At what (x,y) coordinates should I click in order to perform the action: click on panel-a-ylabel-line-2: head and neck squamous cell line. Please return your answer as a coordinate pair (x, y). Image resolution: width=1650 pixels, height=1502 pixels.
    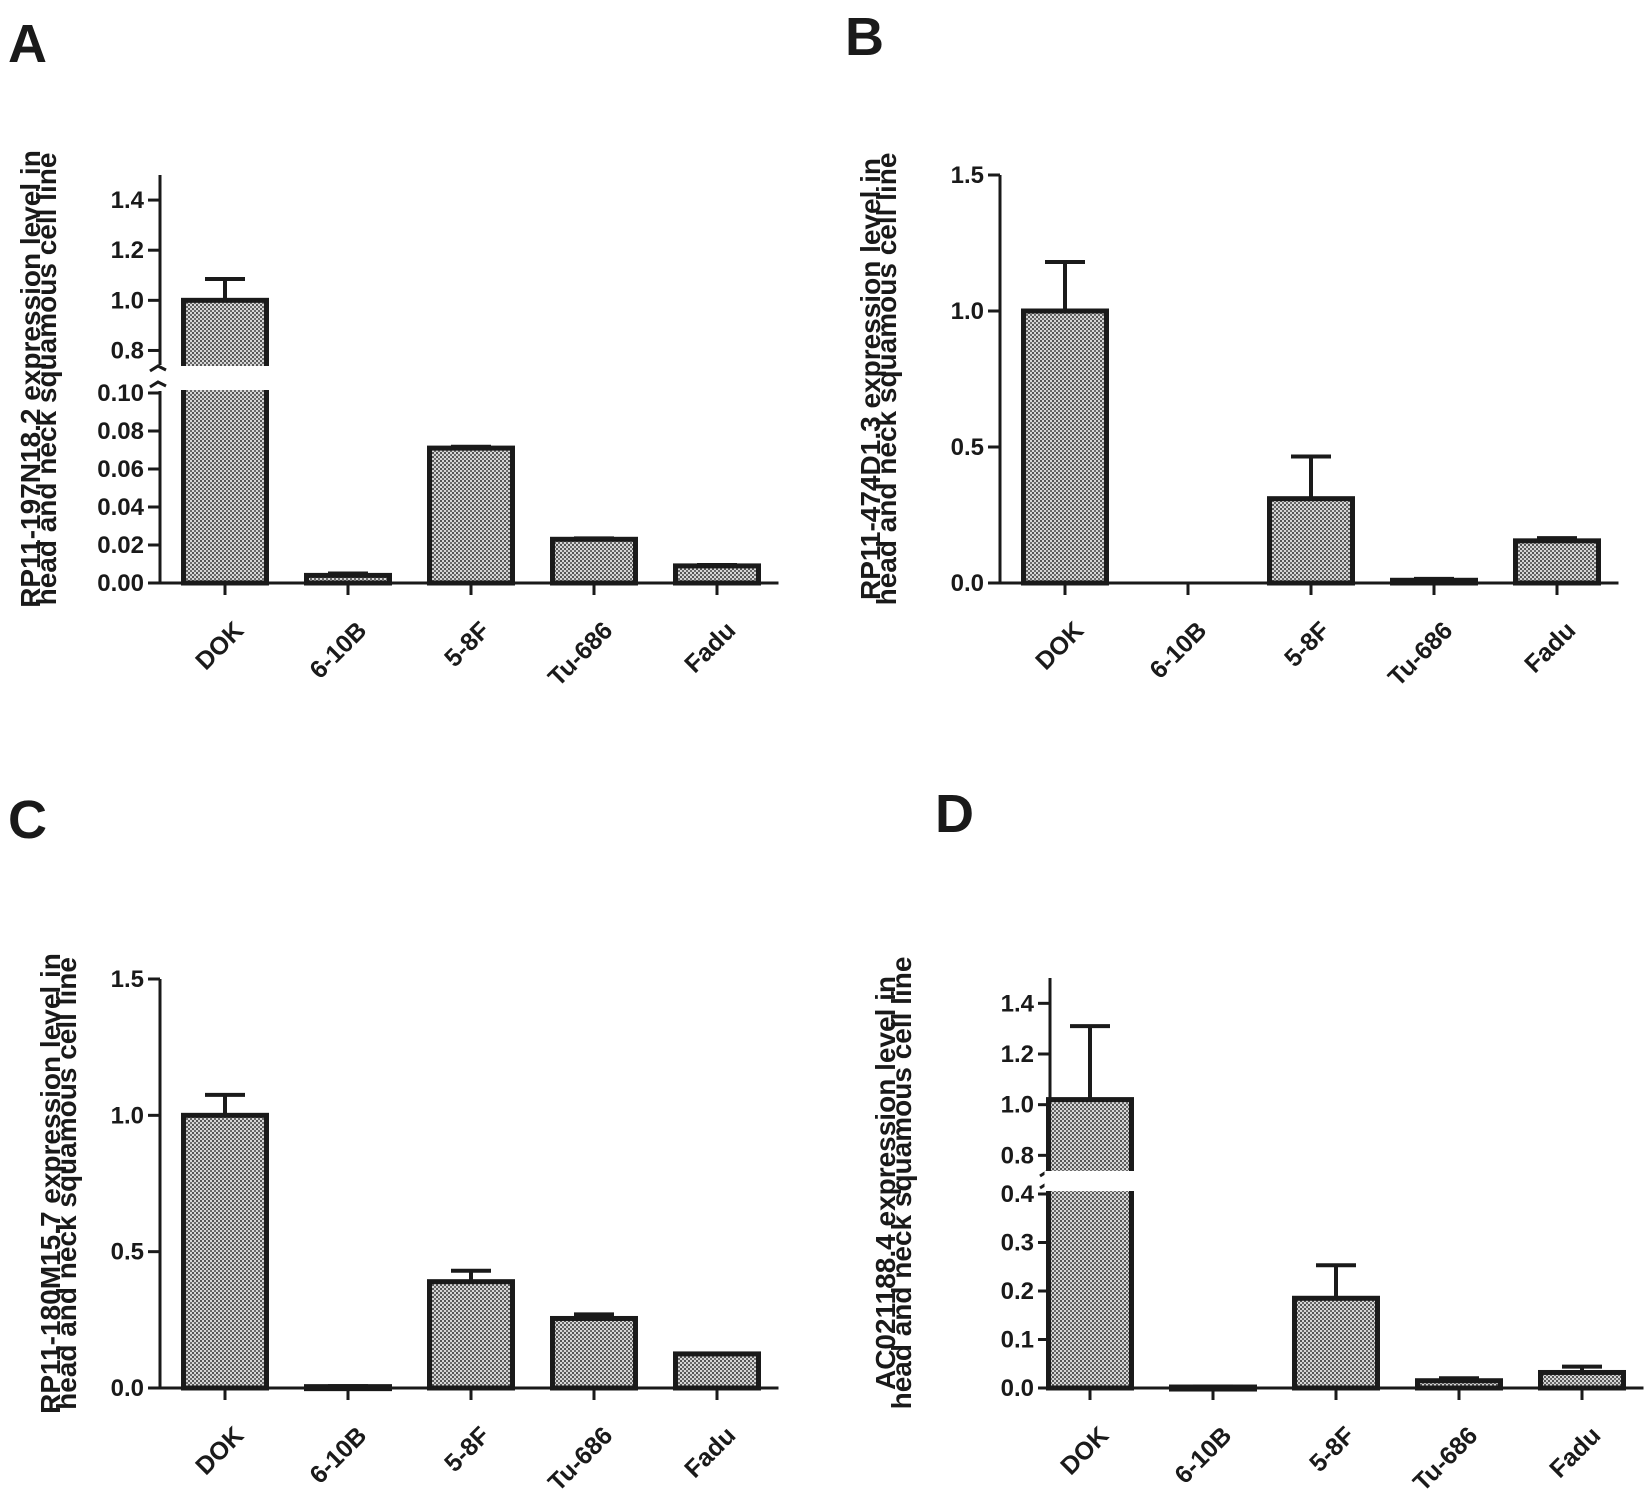
    Looking at the image, I should click on (46, 379).